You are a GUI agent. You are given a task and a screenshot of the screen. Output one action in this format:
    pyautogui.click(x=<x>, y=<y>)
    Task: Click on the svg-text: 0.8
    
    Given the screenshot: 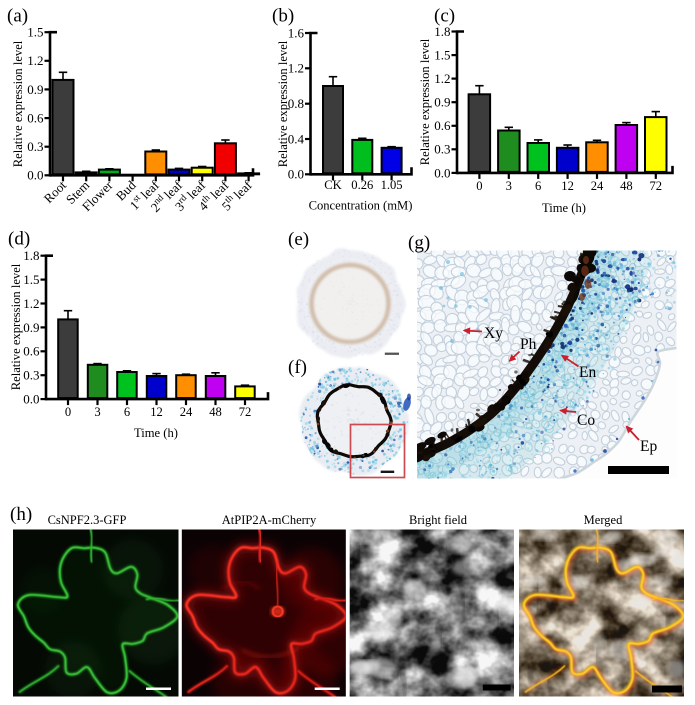 What is the action you would take?
    pyautogui.click(x=296, y=103)
    